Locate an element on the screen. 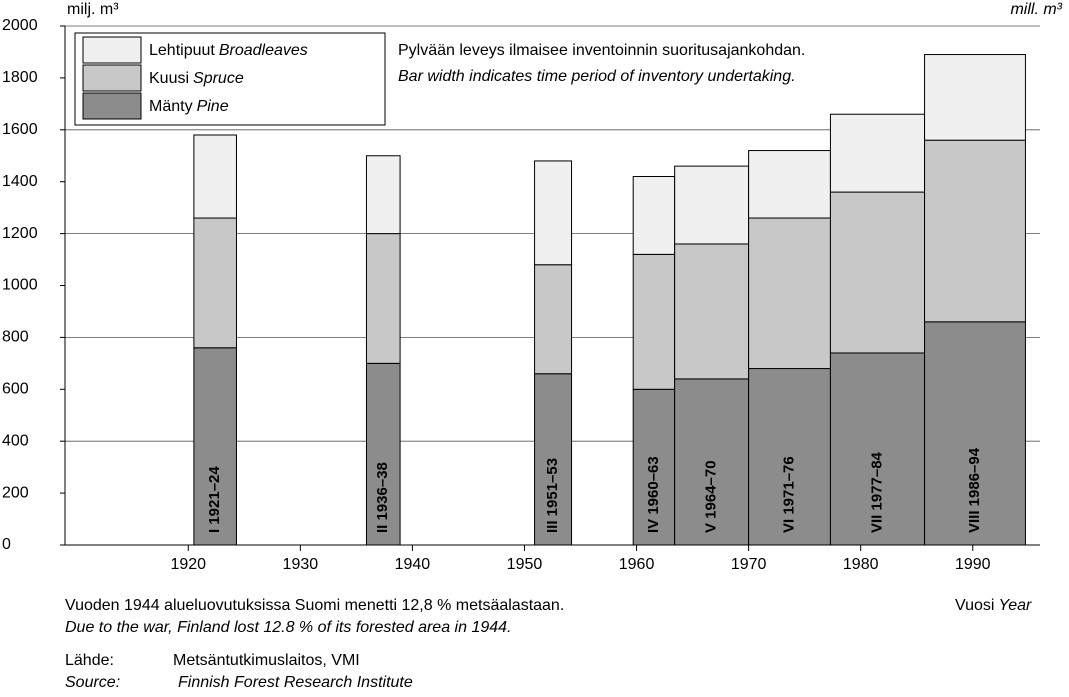 This screenshot has height=697, width=1069. x-tick-label: 1960 is located at coordinates (637, 564).